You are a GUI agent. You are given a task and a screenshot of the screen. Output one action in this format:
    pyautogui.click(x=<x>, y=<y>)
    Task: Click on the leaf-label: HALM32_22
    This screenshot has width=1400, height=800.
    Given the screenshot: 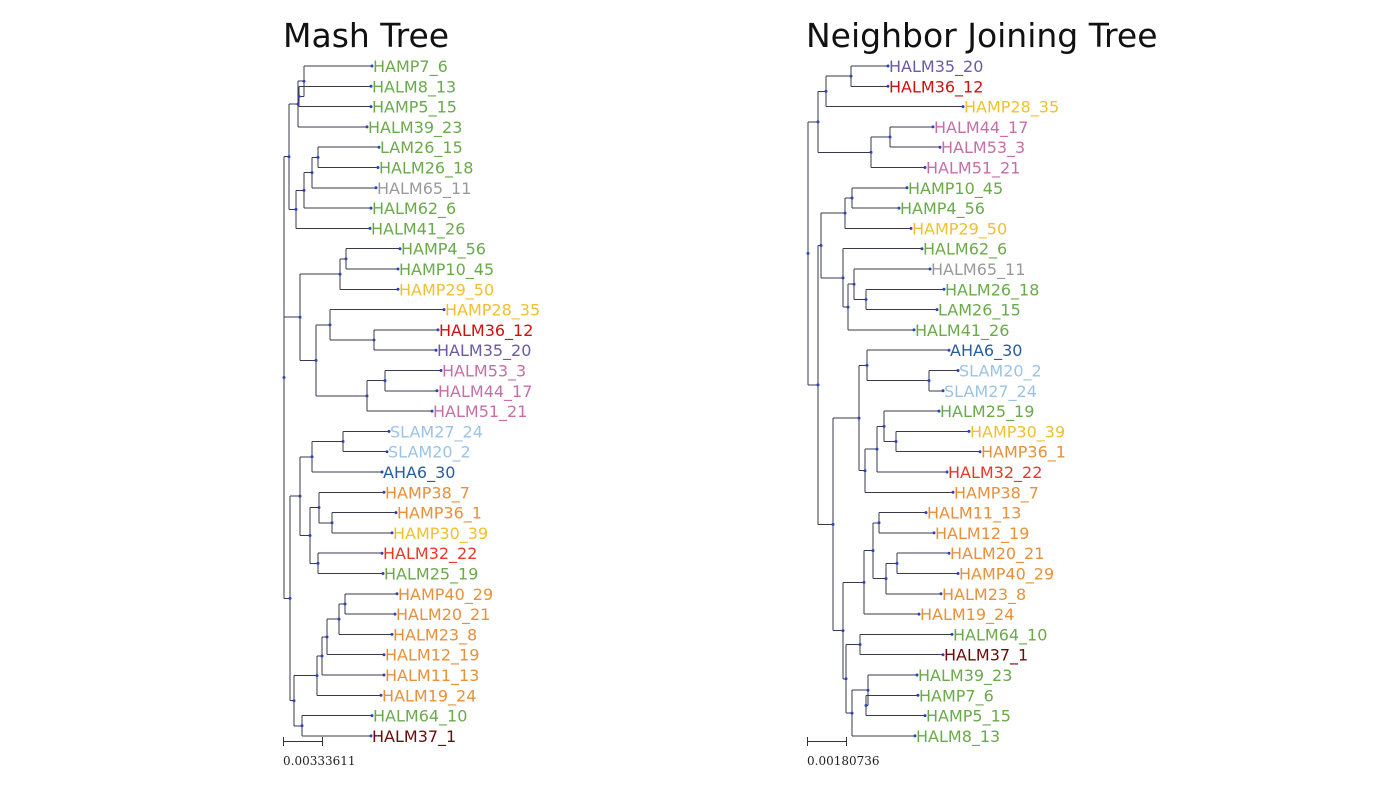 What is the action you would take?
    pyautogui.click(x=995, y=473)
    